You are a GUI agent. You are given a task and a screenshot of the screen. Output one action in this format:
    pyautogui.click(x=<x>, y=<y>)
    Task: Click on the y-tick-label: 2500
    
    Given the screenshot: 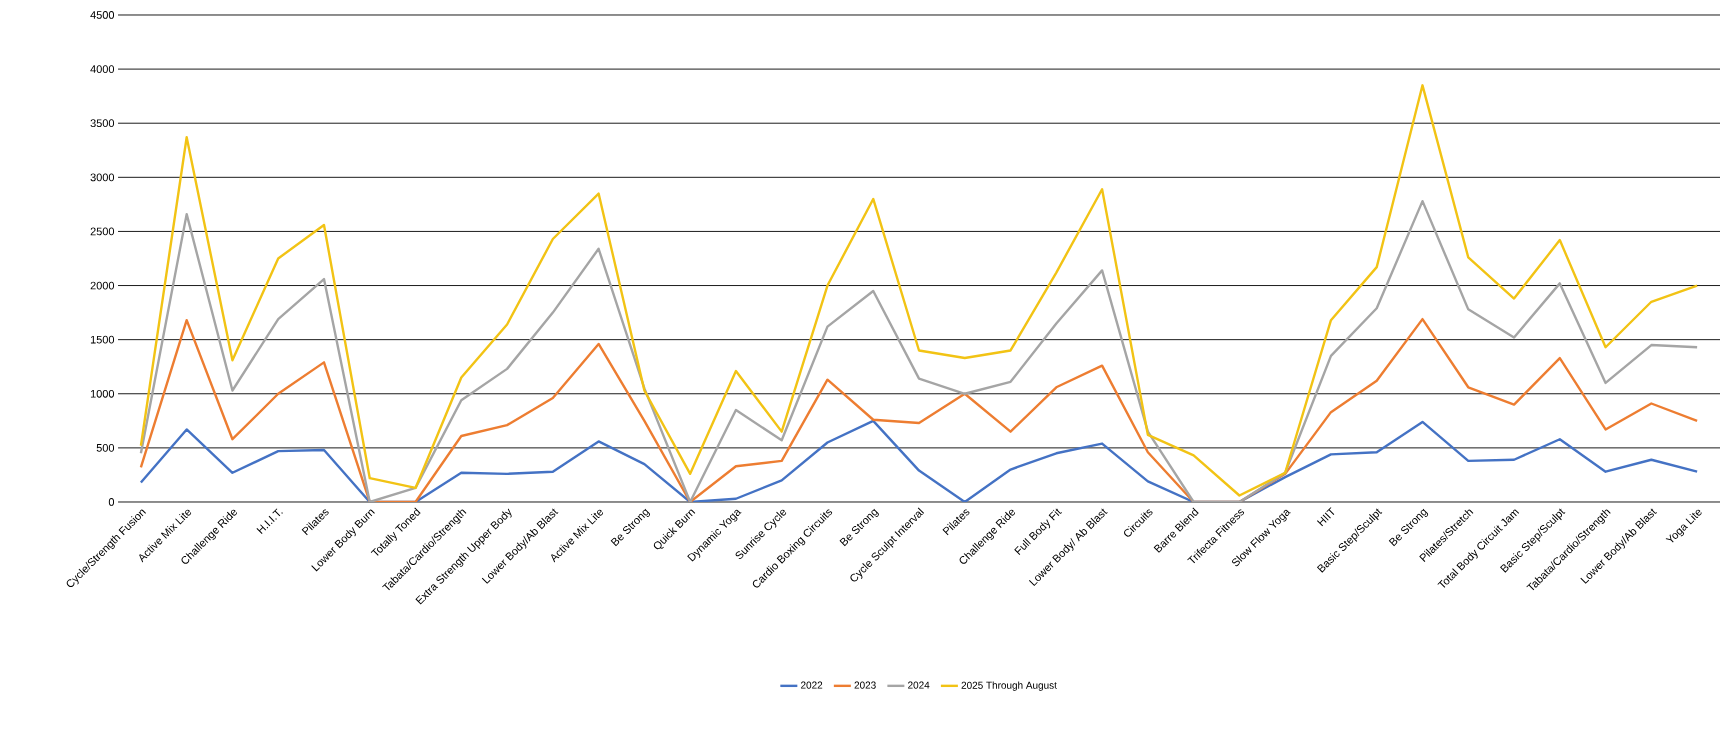 What is the action you would take?
    pyautogui.click(x=102, y=231)
    